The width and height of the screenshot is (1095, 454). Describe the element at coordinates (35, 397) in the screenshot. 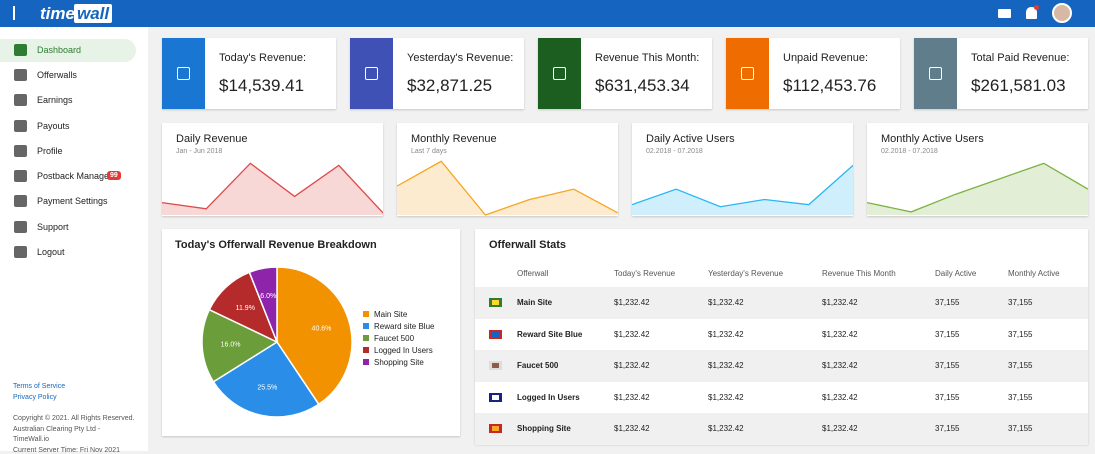

I see `footer-link: Privacy Policy` at that location.